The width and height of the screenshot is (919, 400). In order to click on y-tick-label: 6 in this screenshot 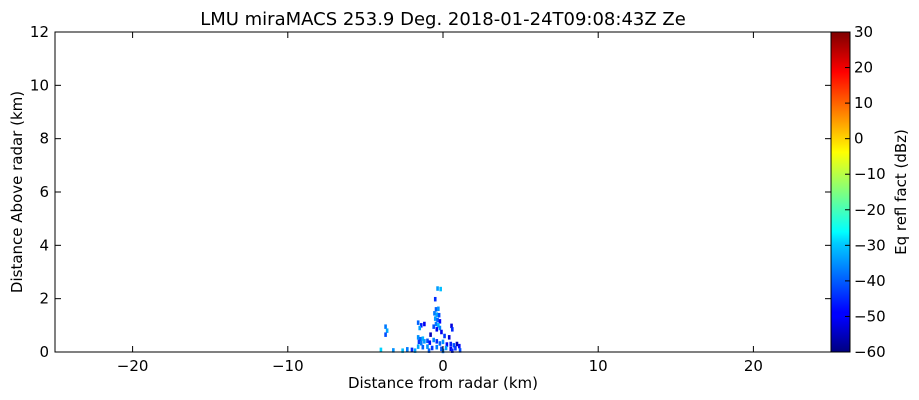, I will do `click(44, 192)`.